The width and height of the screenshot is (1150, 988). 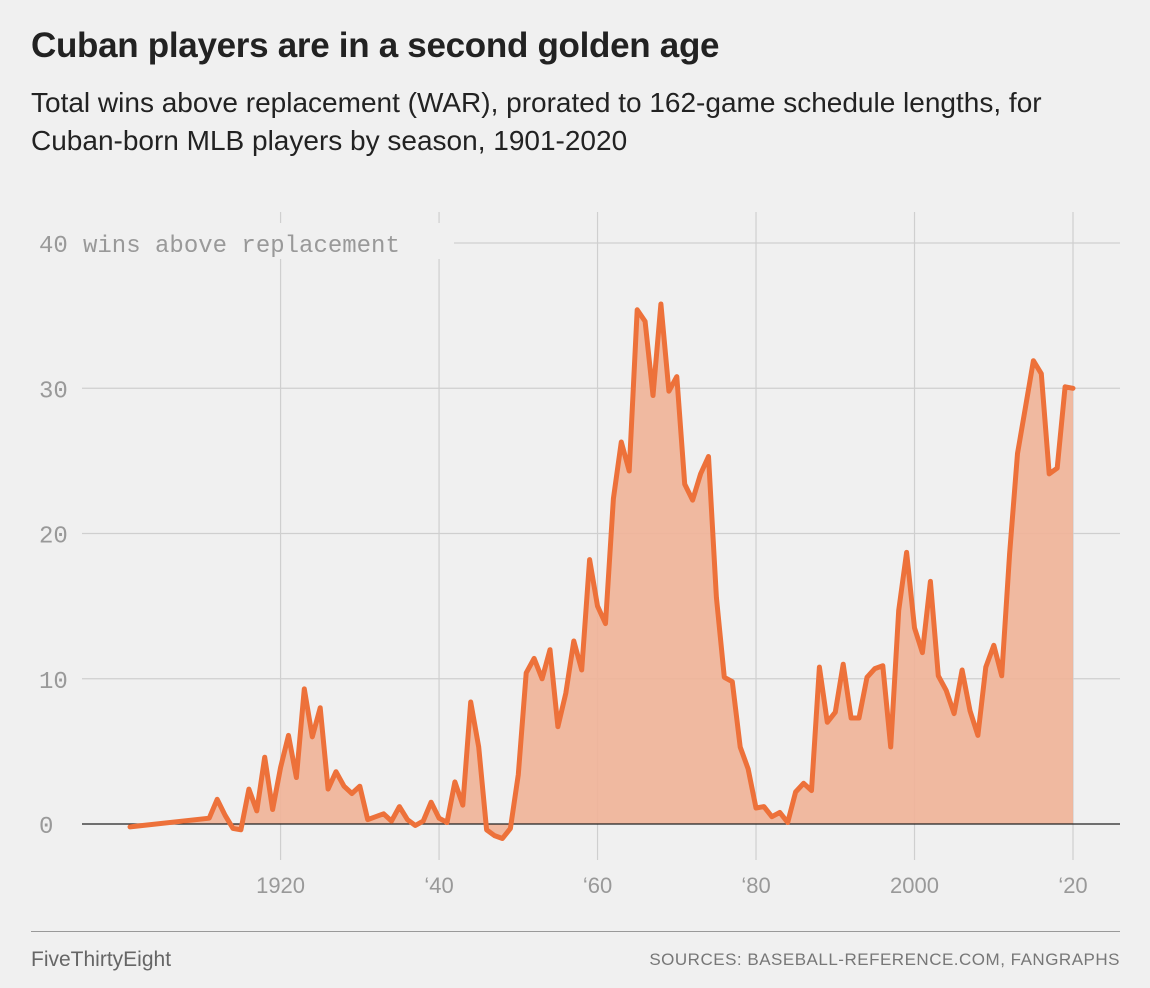 What do you see at coordinates (280, 885) in the screenshot?
I see `x-tick-label: 1920` at bounding box center [280, 885].